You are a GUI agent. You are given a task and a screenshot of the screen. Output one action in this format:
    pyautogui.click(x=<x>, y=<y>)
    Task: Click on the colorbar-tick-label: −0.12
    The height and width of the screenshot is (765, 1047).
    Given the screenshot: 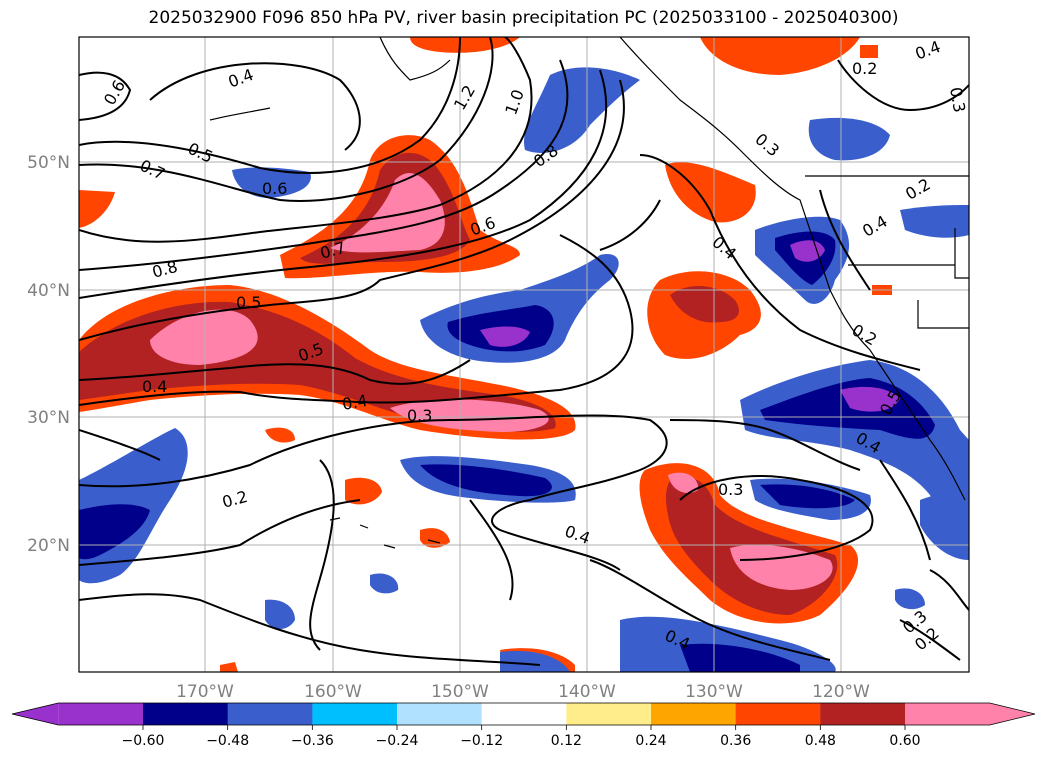 What is the action you would take?
    pyautogui.click(x=481, y=741)
    